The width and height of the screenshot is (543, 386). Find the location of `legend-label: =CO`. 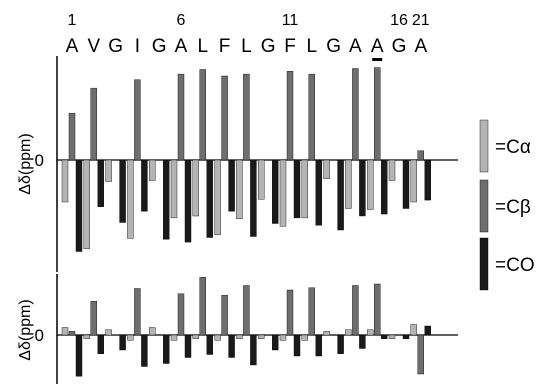

legend-label: =CO is located at coordinates (515, 265).